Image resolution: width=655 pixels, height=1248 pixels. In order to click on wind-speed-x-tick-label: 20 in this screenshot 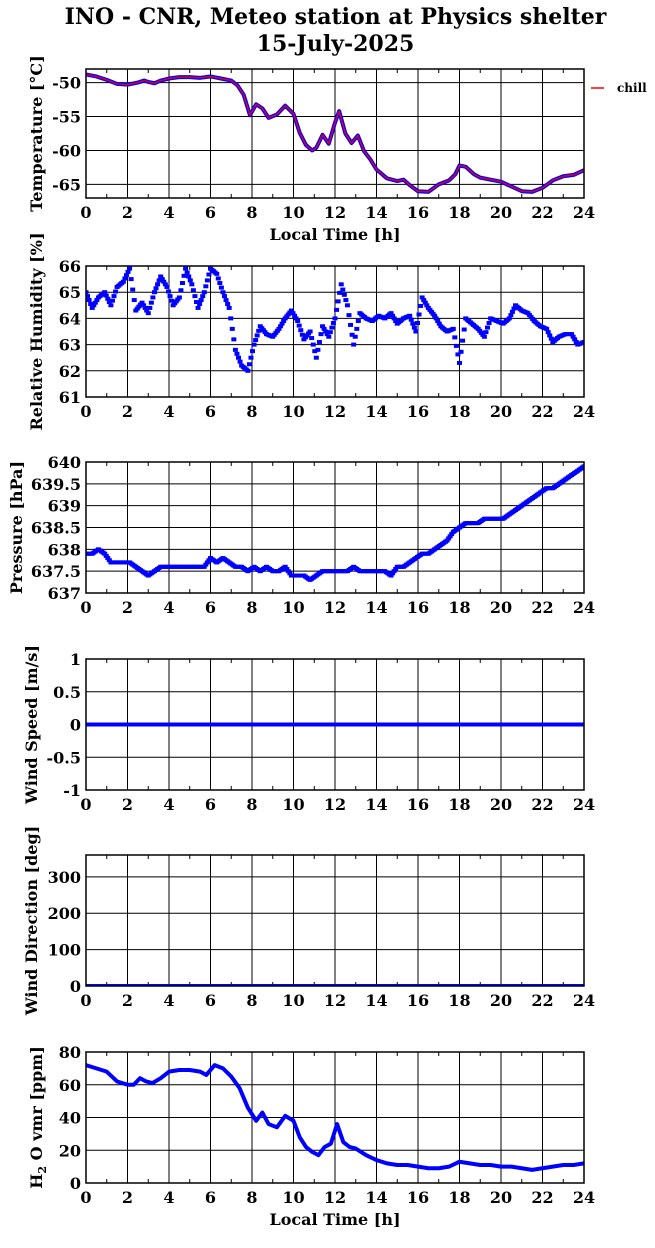, I will do `click(501, 804)`.